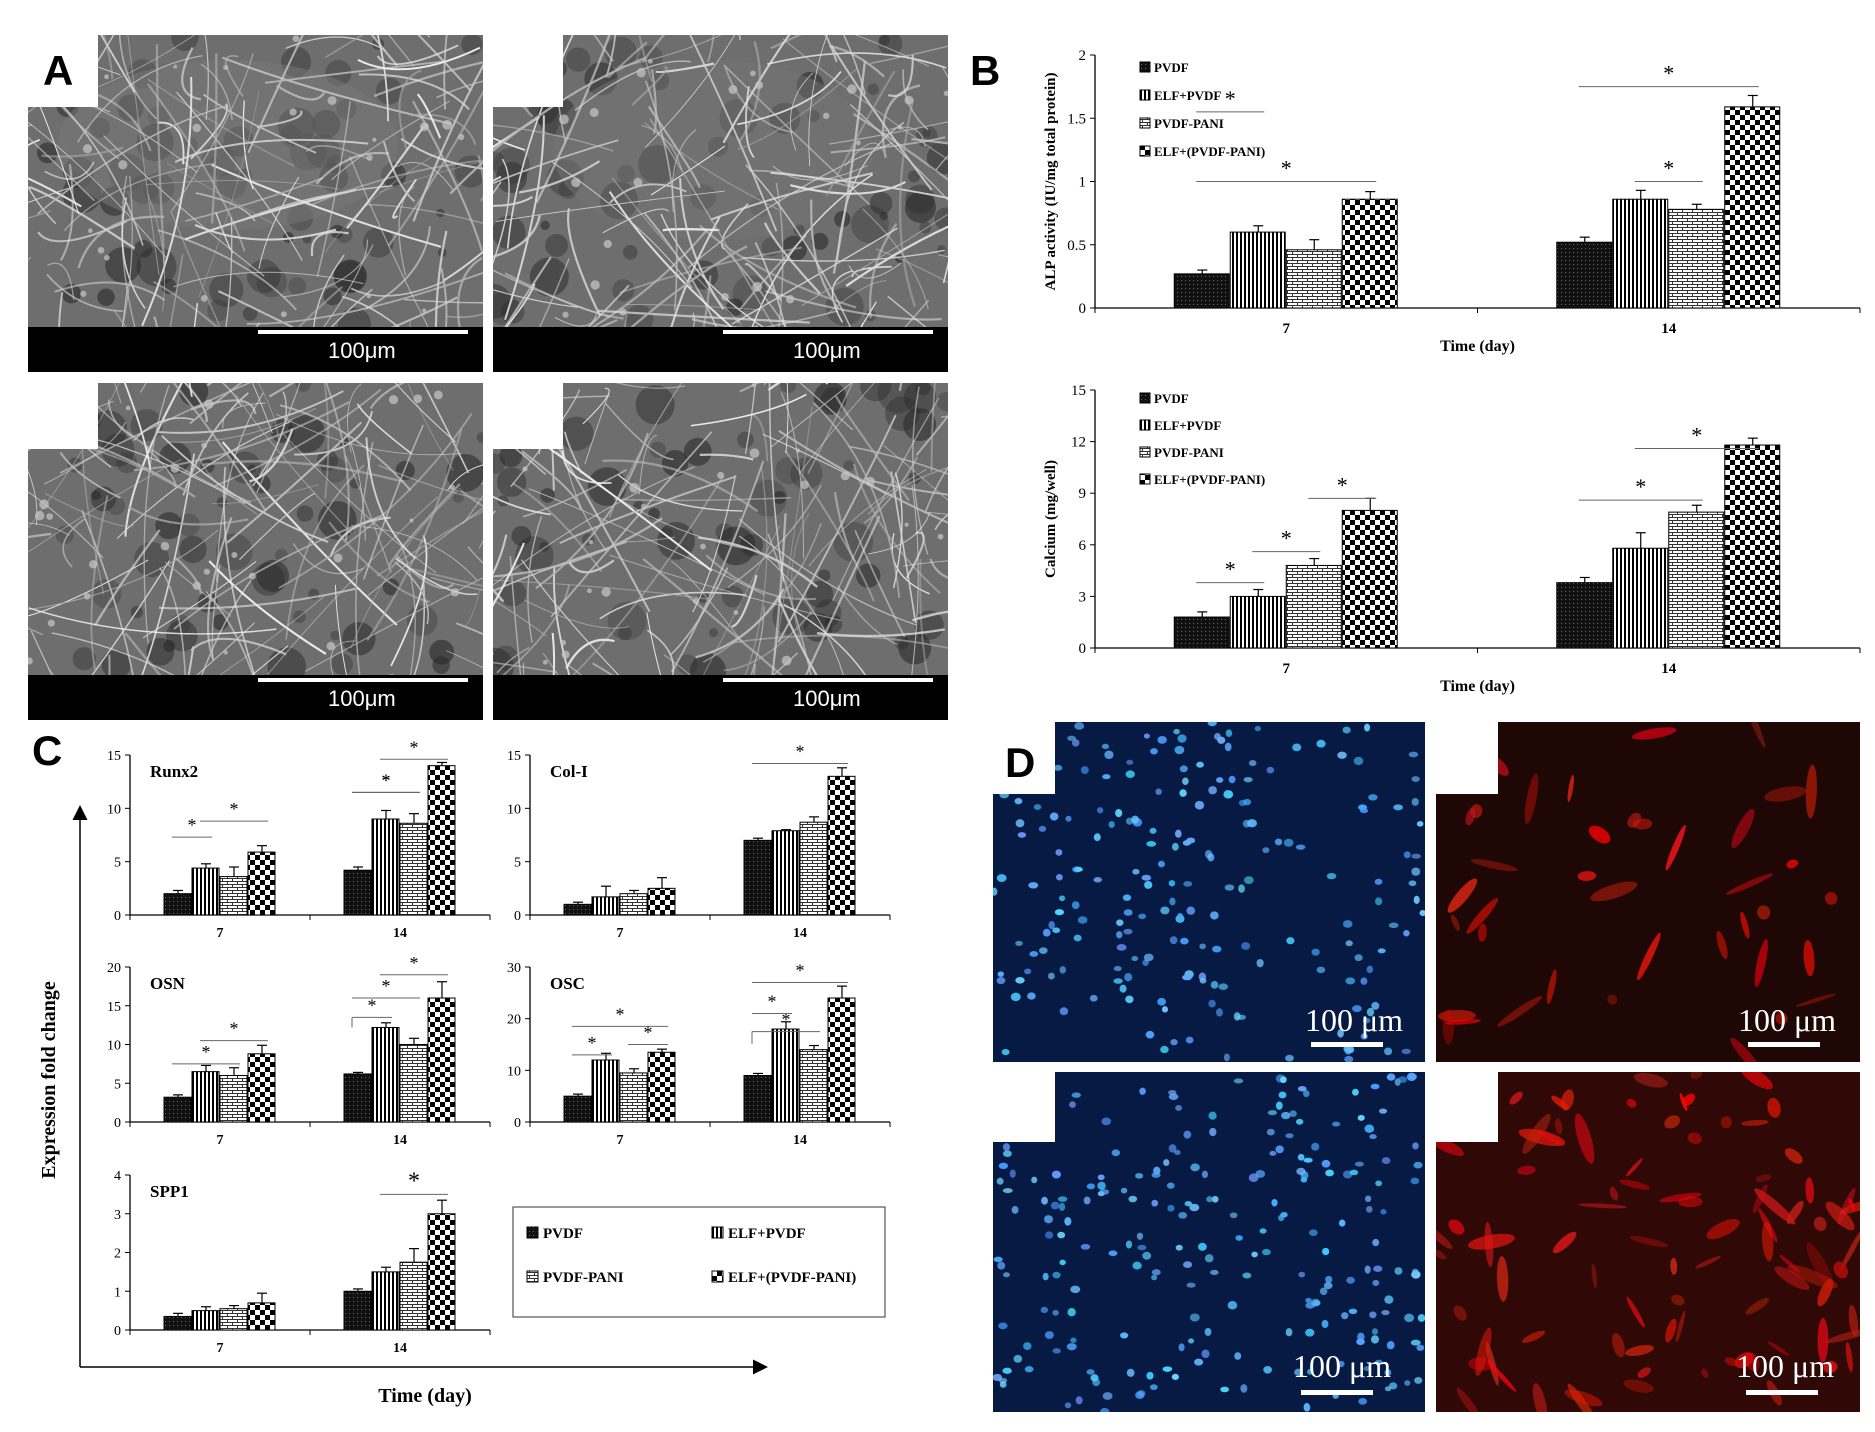  Describe the element at coordinates (1083, 494) in the screenshot. I see `y-tick-label: 9` at that location.